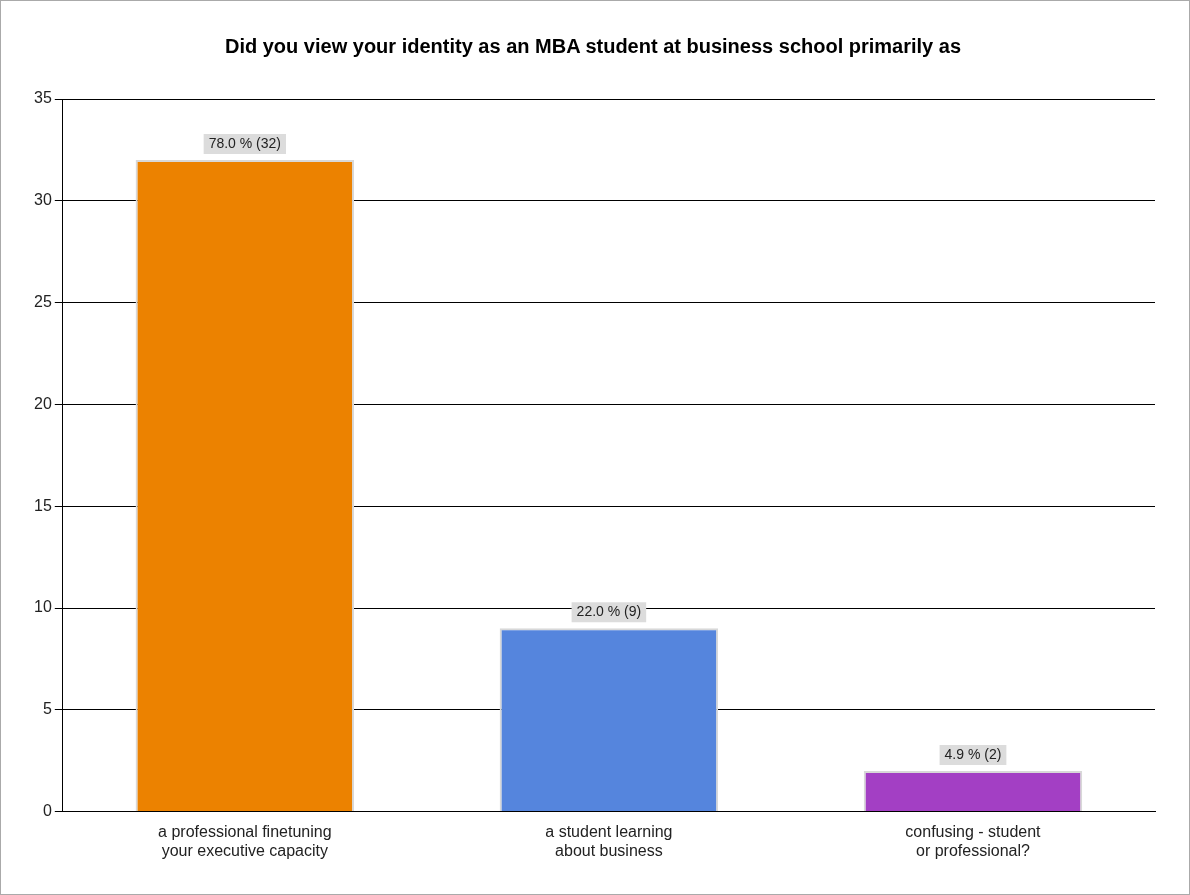 This screenshot has width=1190, height=895. Describe the element at coordinates (973, 840) in the screenshot. I see `x-tick-label: confusing - student or professional?` at that location.